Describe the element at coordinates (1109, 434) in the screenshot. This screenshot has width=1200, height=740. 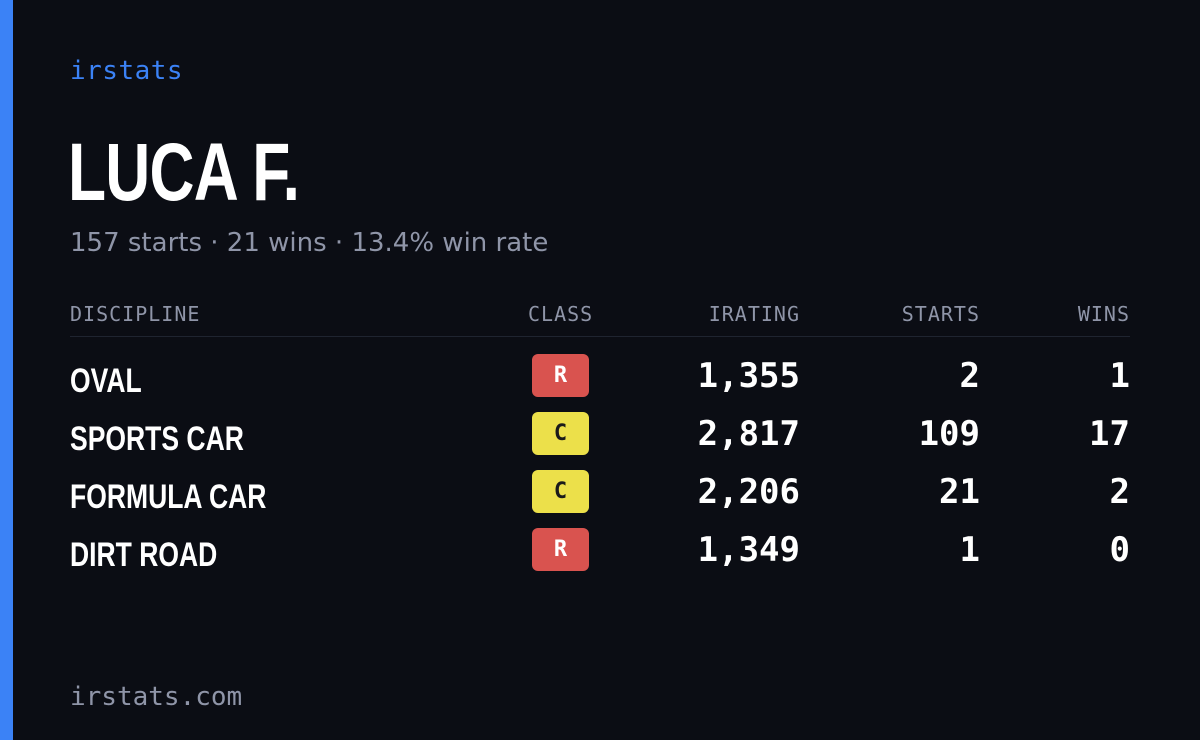
I see `wins-value: 17` at that location.